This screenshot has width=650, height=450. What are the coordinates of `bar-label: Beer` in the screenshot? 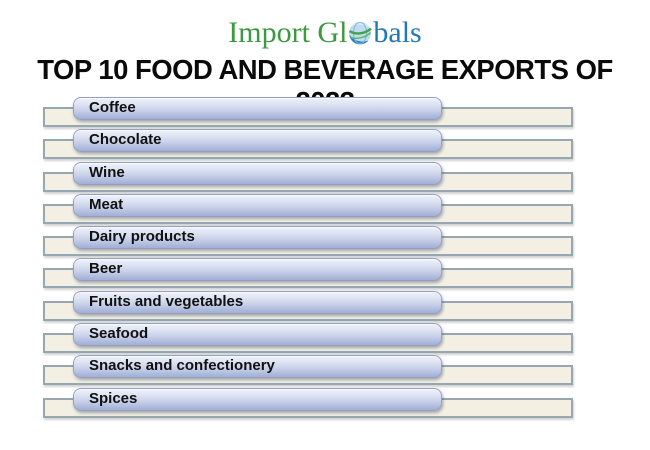 It's located at (106, 269).